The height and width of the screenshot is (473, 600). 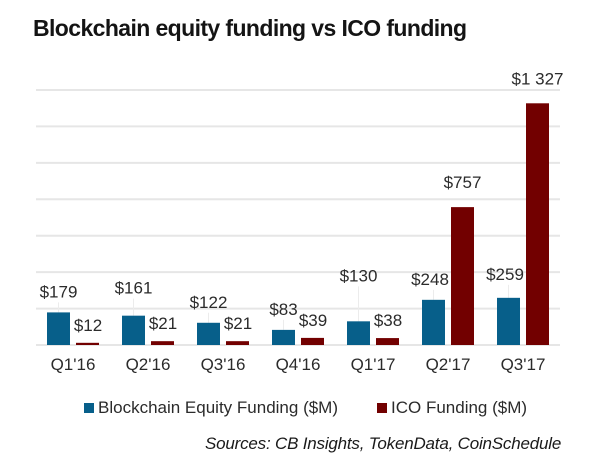 What do you see at coordinates (134, 288) in the screenshot?
I see `value-label-equity: $161` at bounding box center [134, 288].